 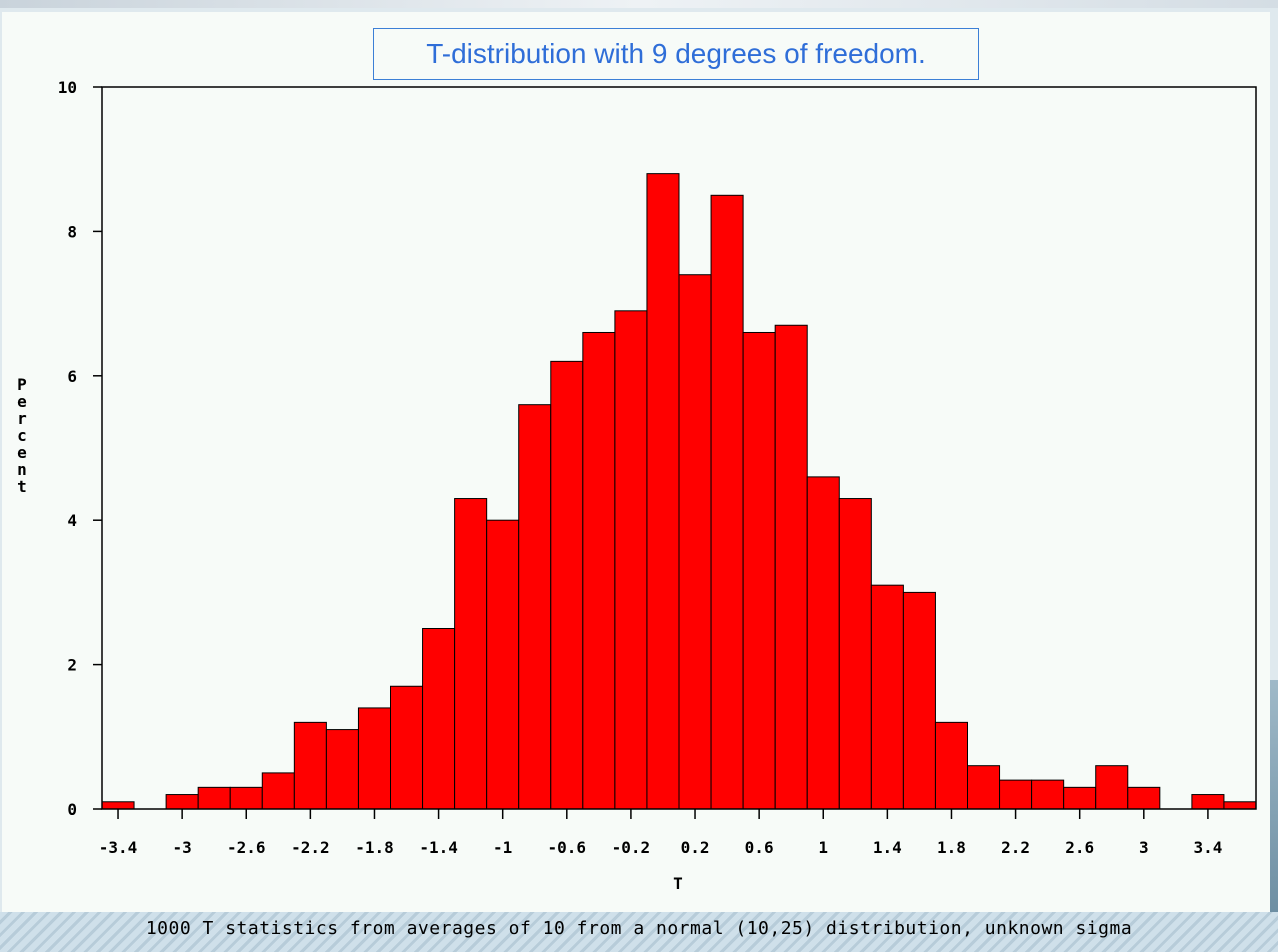 What do you see at coordinates (72, 520) in the screenshot?
I see `y-tick-label: 4` at bounding box center [72, 520].